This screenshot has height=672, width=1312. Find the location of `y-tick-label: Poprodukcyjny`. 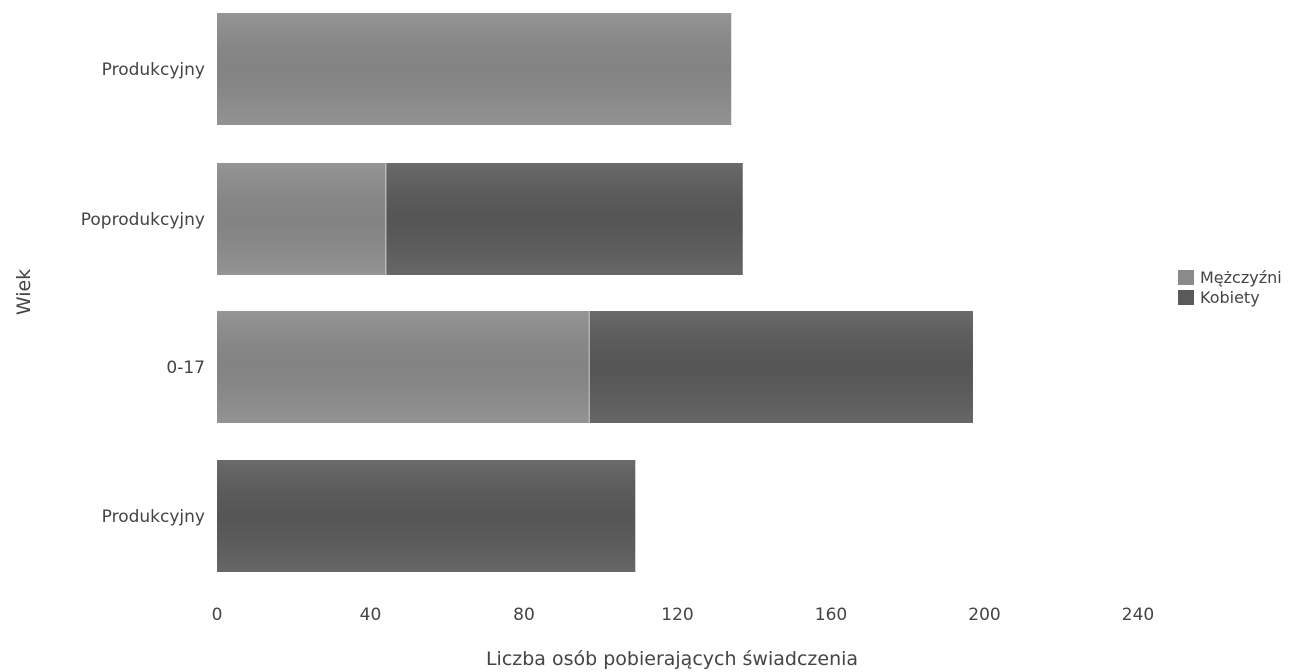

y-tick-label: Poprodukcyjny is located at coordinates (143, 220).